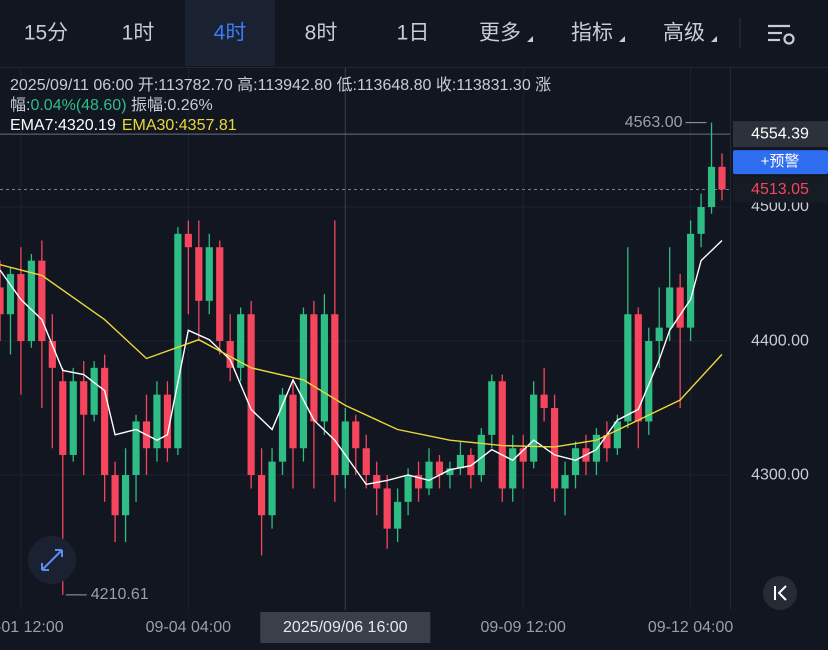 This screenshot has height=650, width=828. Describe the element at coordinates (523, 627) in the screenshot. I see `x-tick-label: 09-09 12:00` at that location.